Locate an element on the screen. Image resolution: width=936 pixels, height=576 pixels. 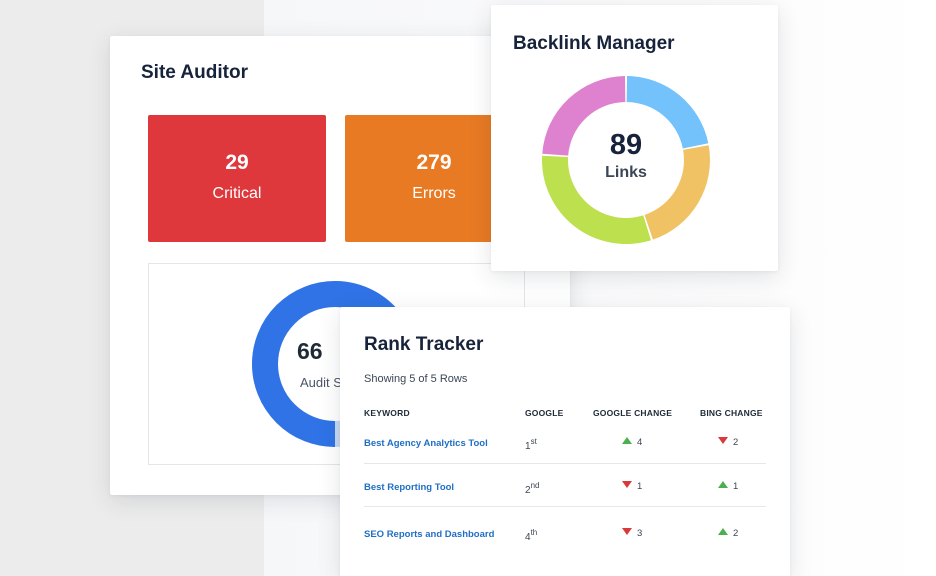
keyword-link: SEO Reports and Dashboard is located at coordinates (429, 534).